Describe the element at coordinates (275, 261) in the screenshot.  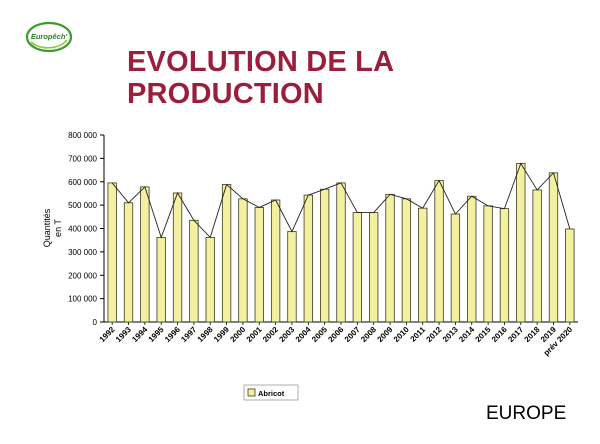
I see `bar-2002` at that location.